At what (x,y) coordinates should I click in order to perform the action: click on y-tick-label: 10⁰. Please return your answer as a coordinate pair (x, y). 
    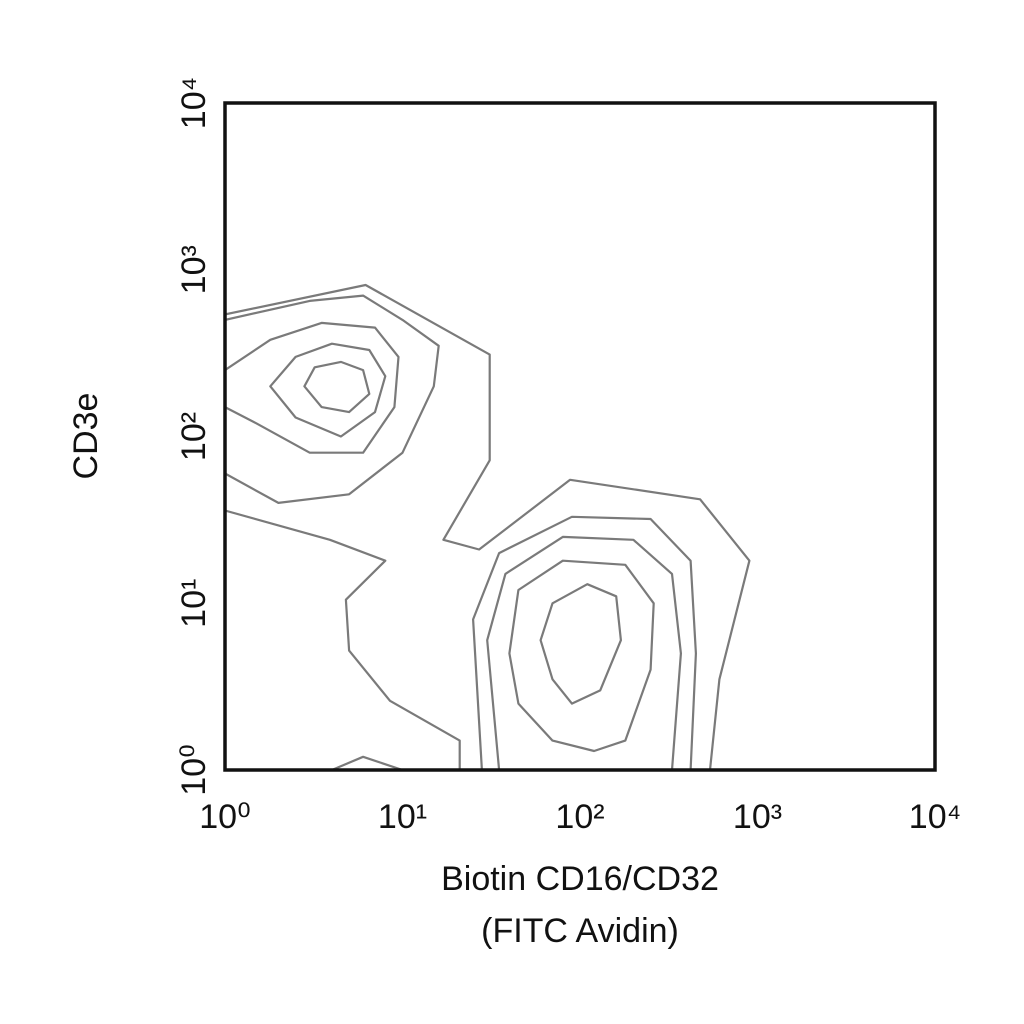
    Looking at the image, I should click on (194, 769).